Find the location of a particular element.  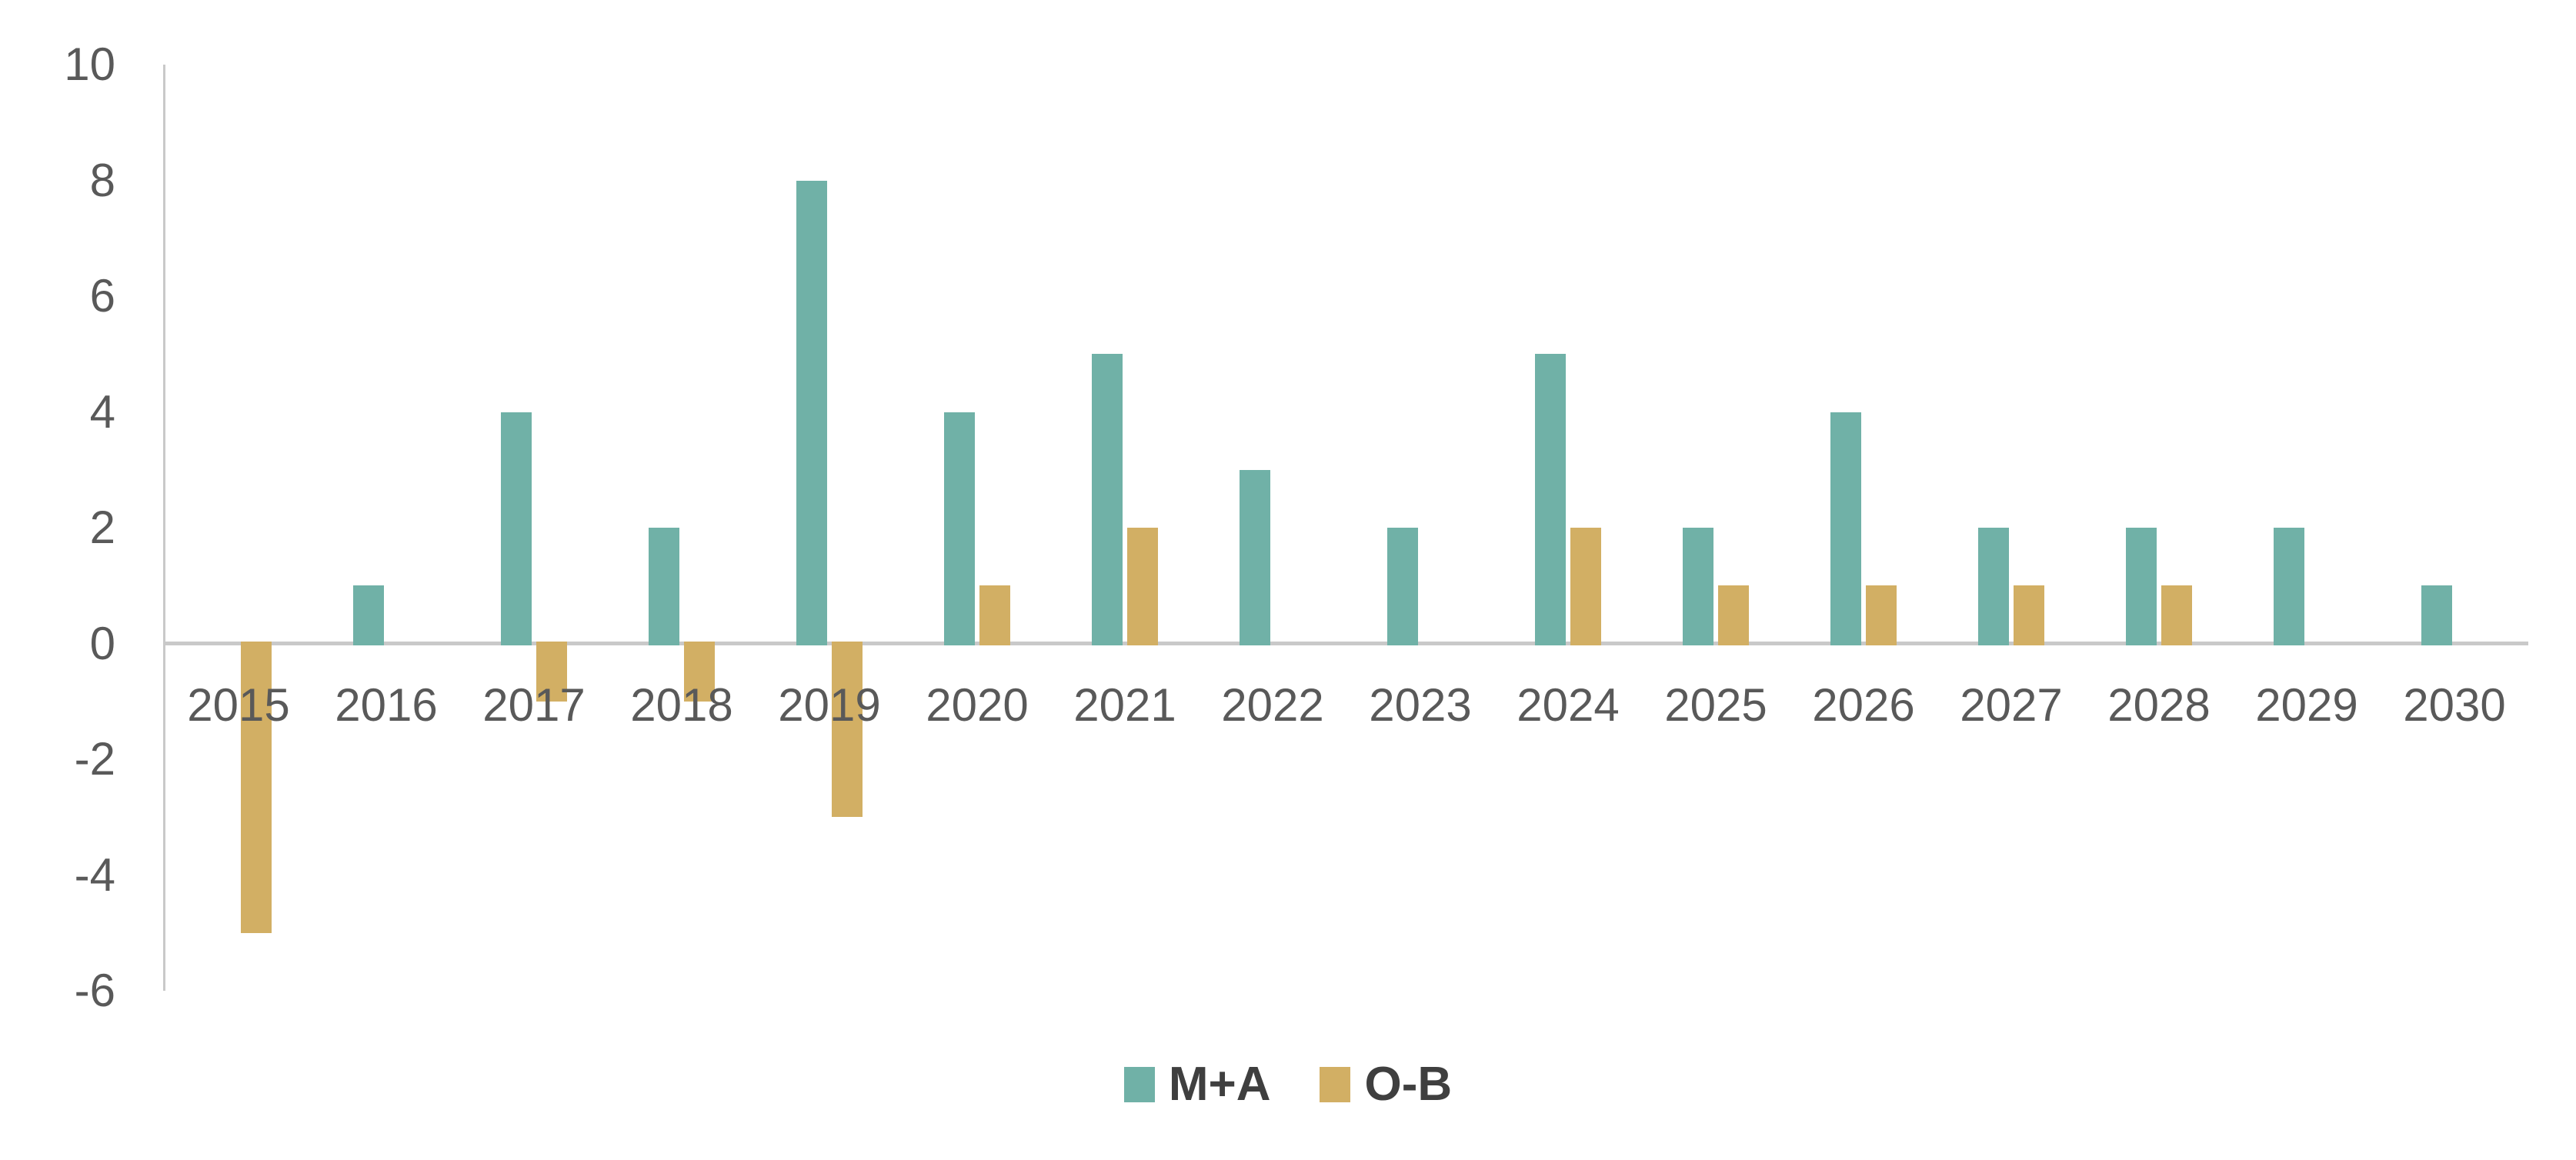

bar-ma-2029 is located at coordinates (2289, 587).